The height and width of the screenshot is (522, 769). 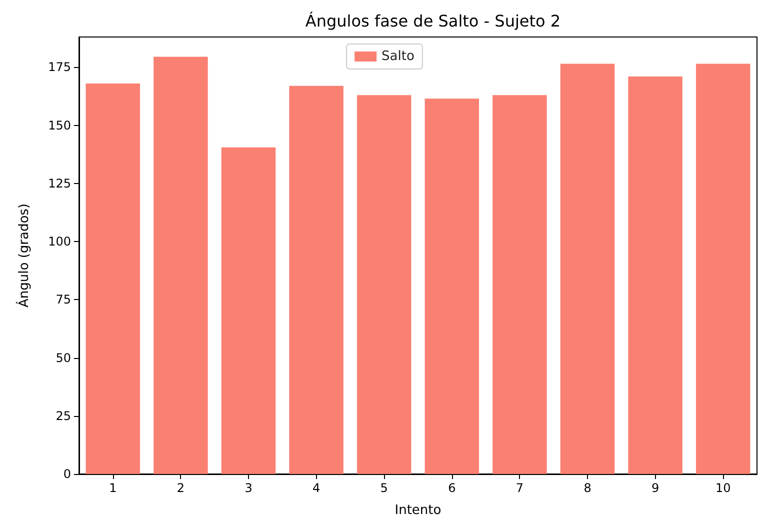 I want to click on x-tick-label: 2, so click(x=180, y=488).